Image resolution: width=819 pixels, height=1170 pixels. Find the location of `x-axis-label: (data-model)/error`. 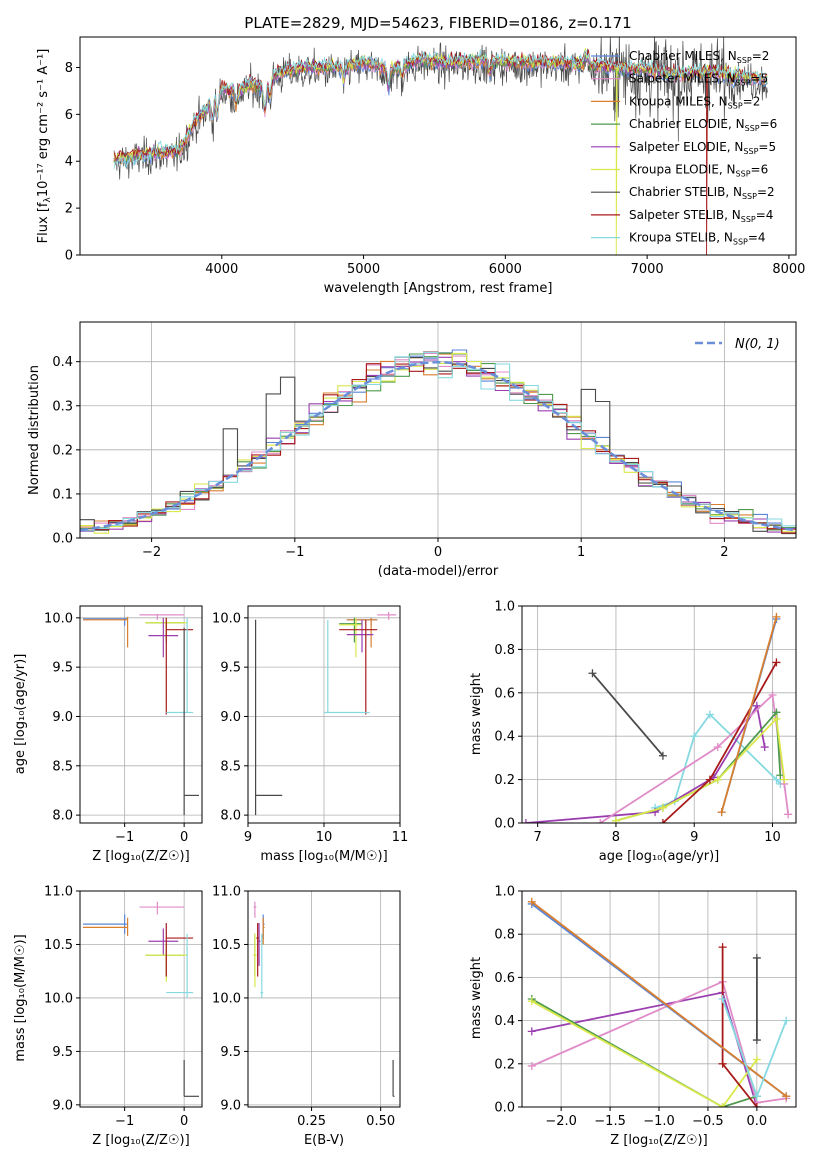

x-axis-label: (data-model)/error is located at coordinates (438, 571).